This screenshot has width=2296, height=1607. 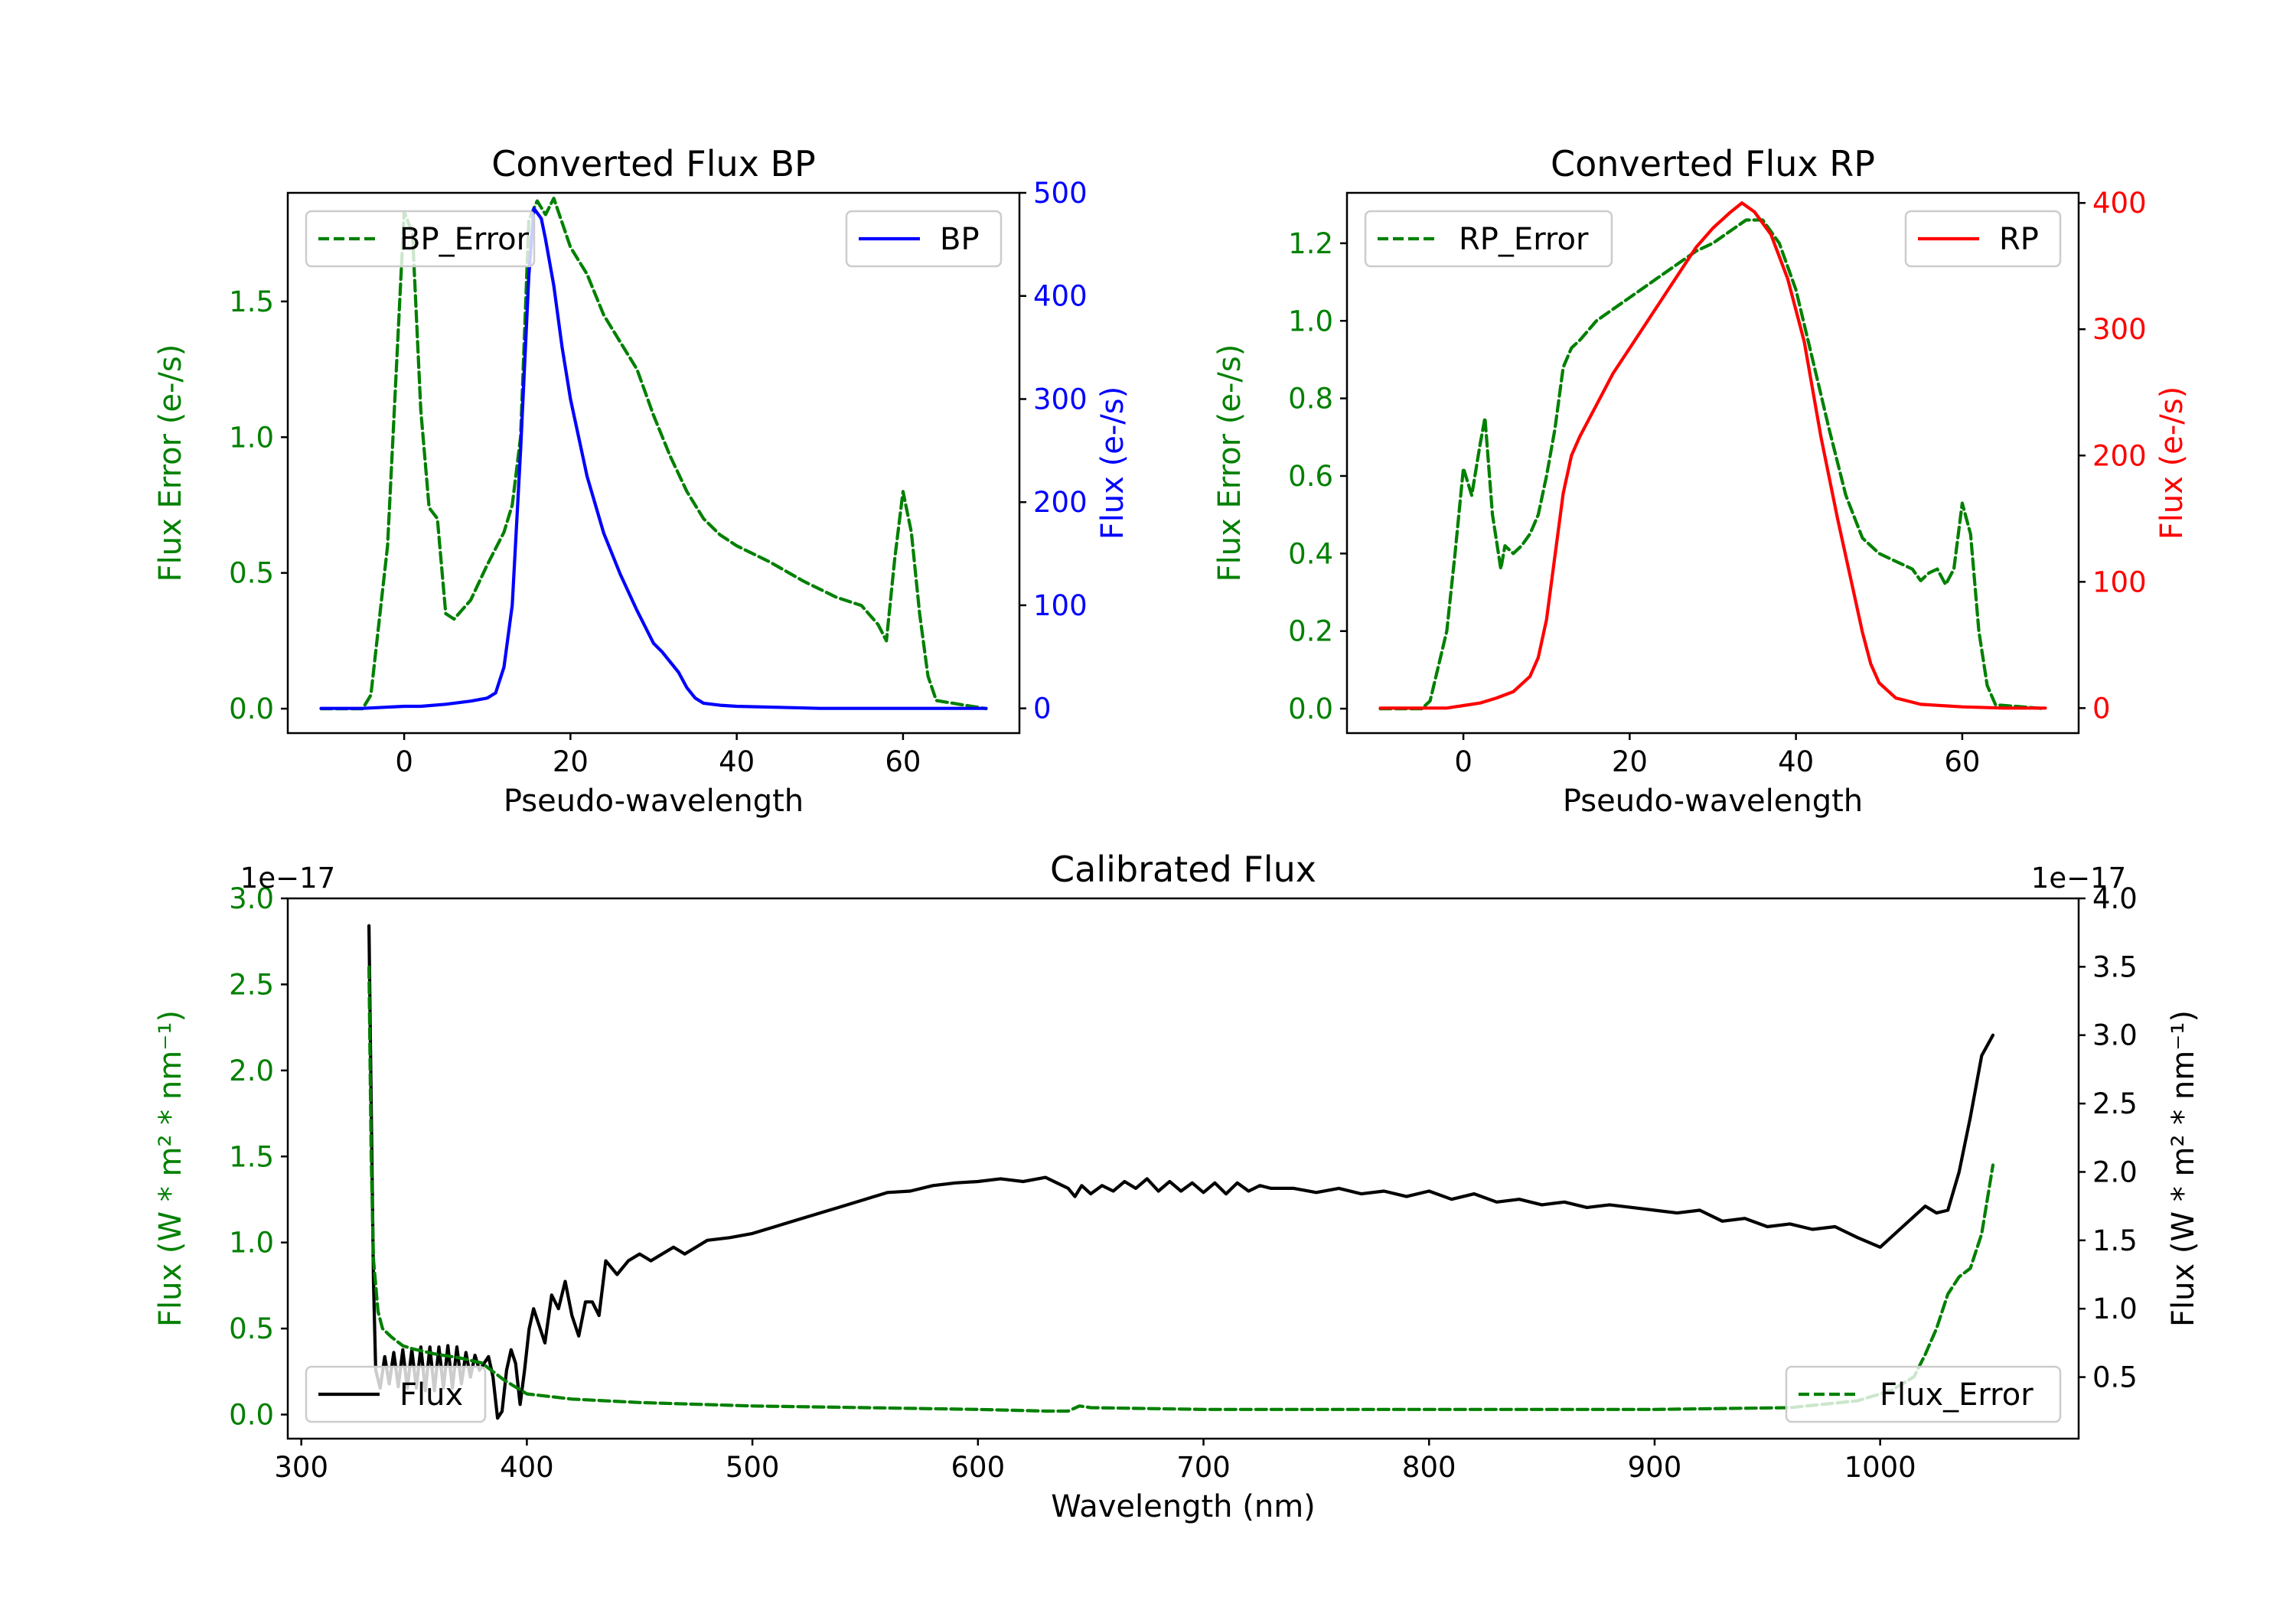 I want to click on left-y-axis-label: Flux (W * m² * nm⁻¹), so click(x=170, y=1168).